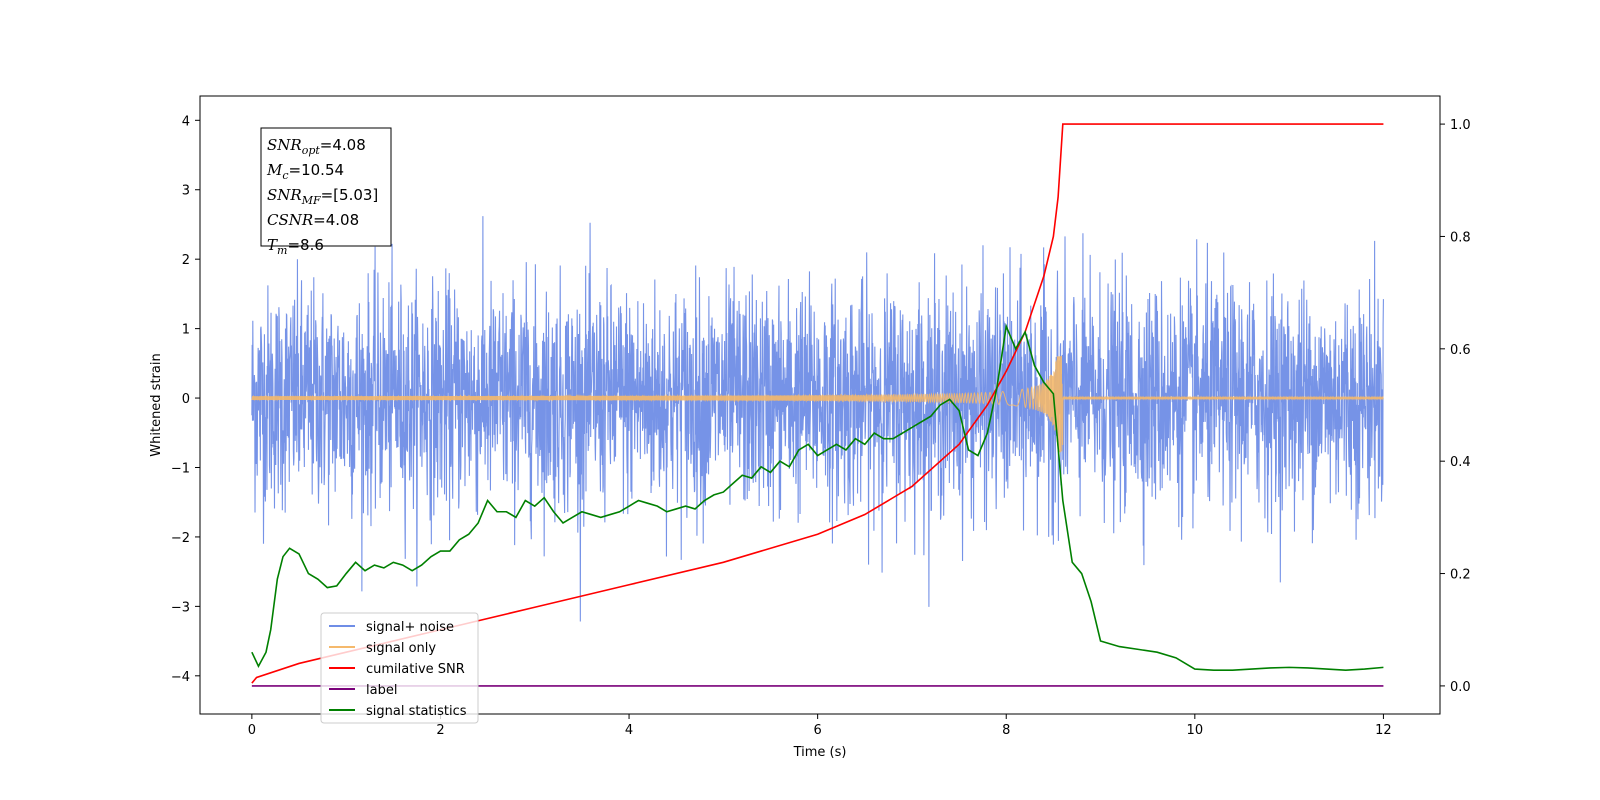 Image resolution: width=1600 pixels, height=800 pixels. I want to click on annotation-line: Mc=10.54, so click(305, 171).